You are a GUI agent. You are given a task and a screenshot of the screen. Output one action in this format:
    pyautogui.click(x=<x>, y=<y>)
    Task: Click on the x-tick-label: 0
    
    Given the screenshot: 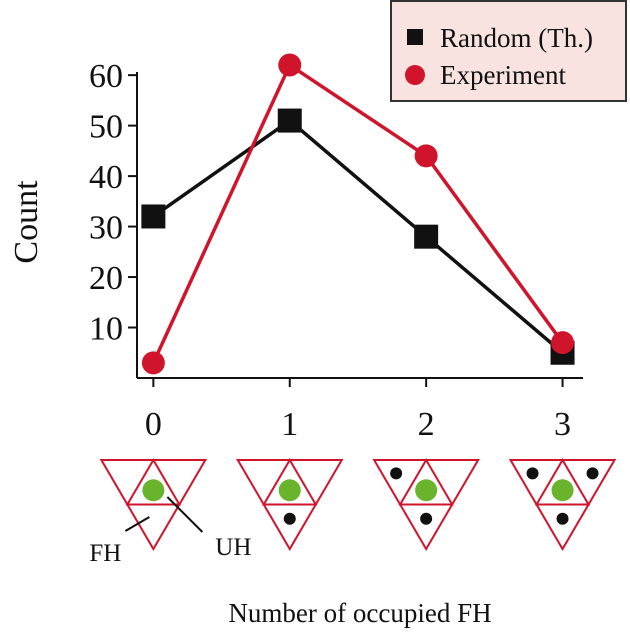 What is the action you would take?
    pyautogui.click(x=153, y=424)
    